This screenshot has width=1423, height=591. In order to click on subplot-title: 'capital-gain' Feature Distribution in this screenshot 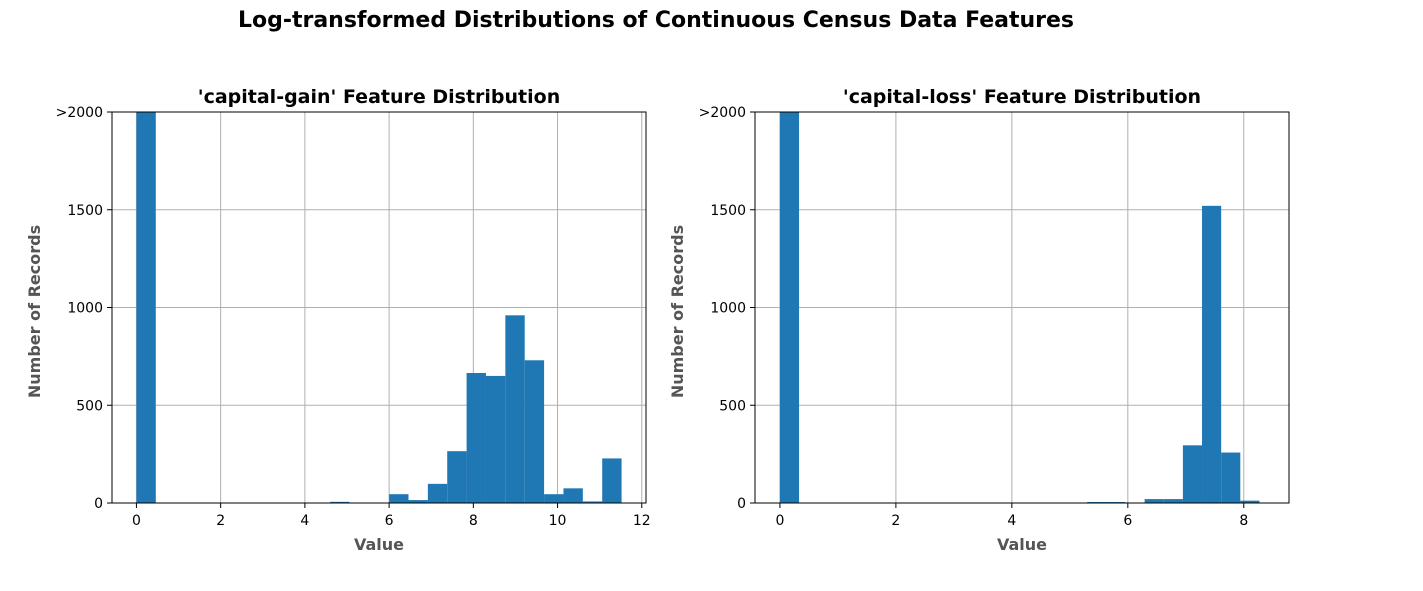, I will do `click(379, 97)`.